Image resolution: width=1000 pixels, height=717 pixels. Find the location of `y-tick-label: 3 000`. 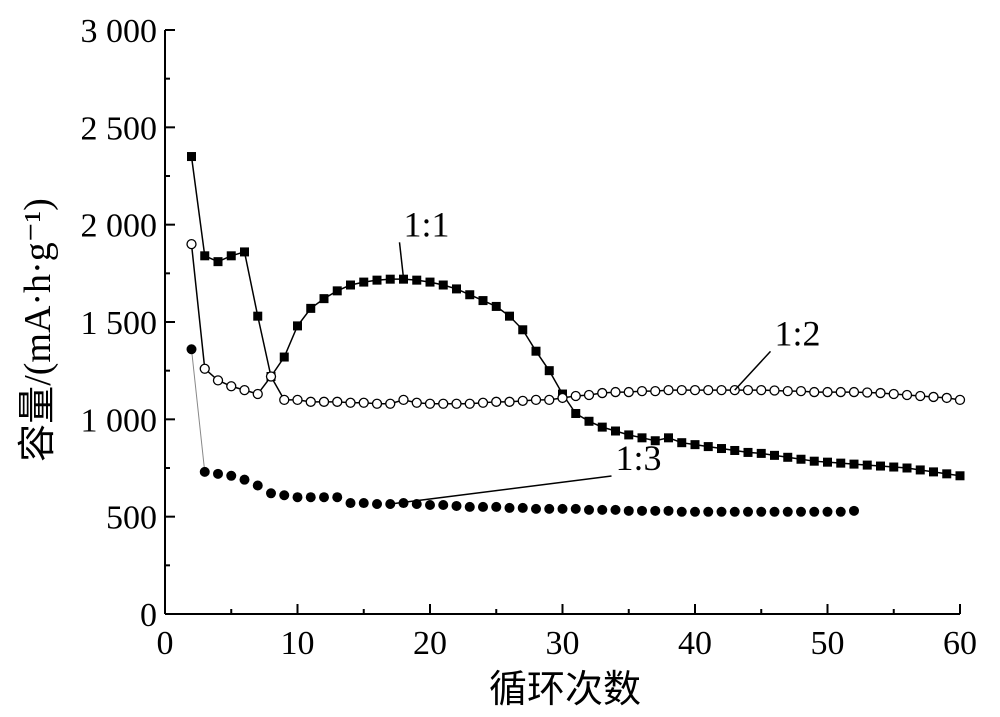

y-tick-label: 3 000 is located at coordinates (119, 31).